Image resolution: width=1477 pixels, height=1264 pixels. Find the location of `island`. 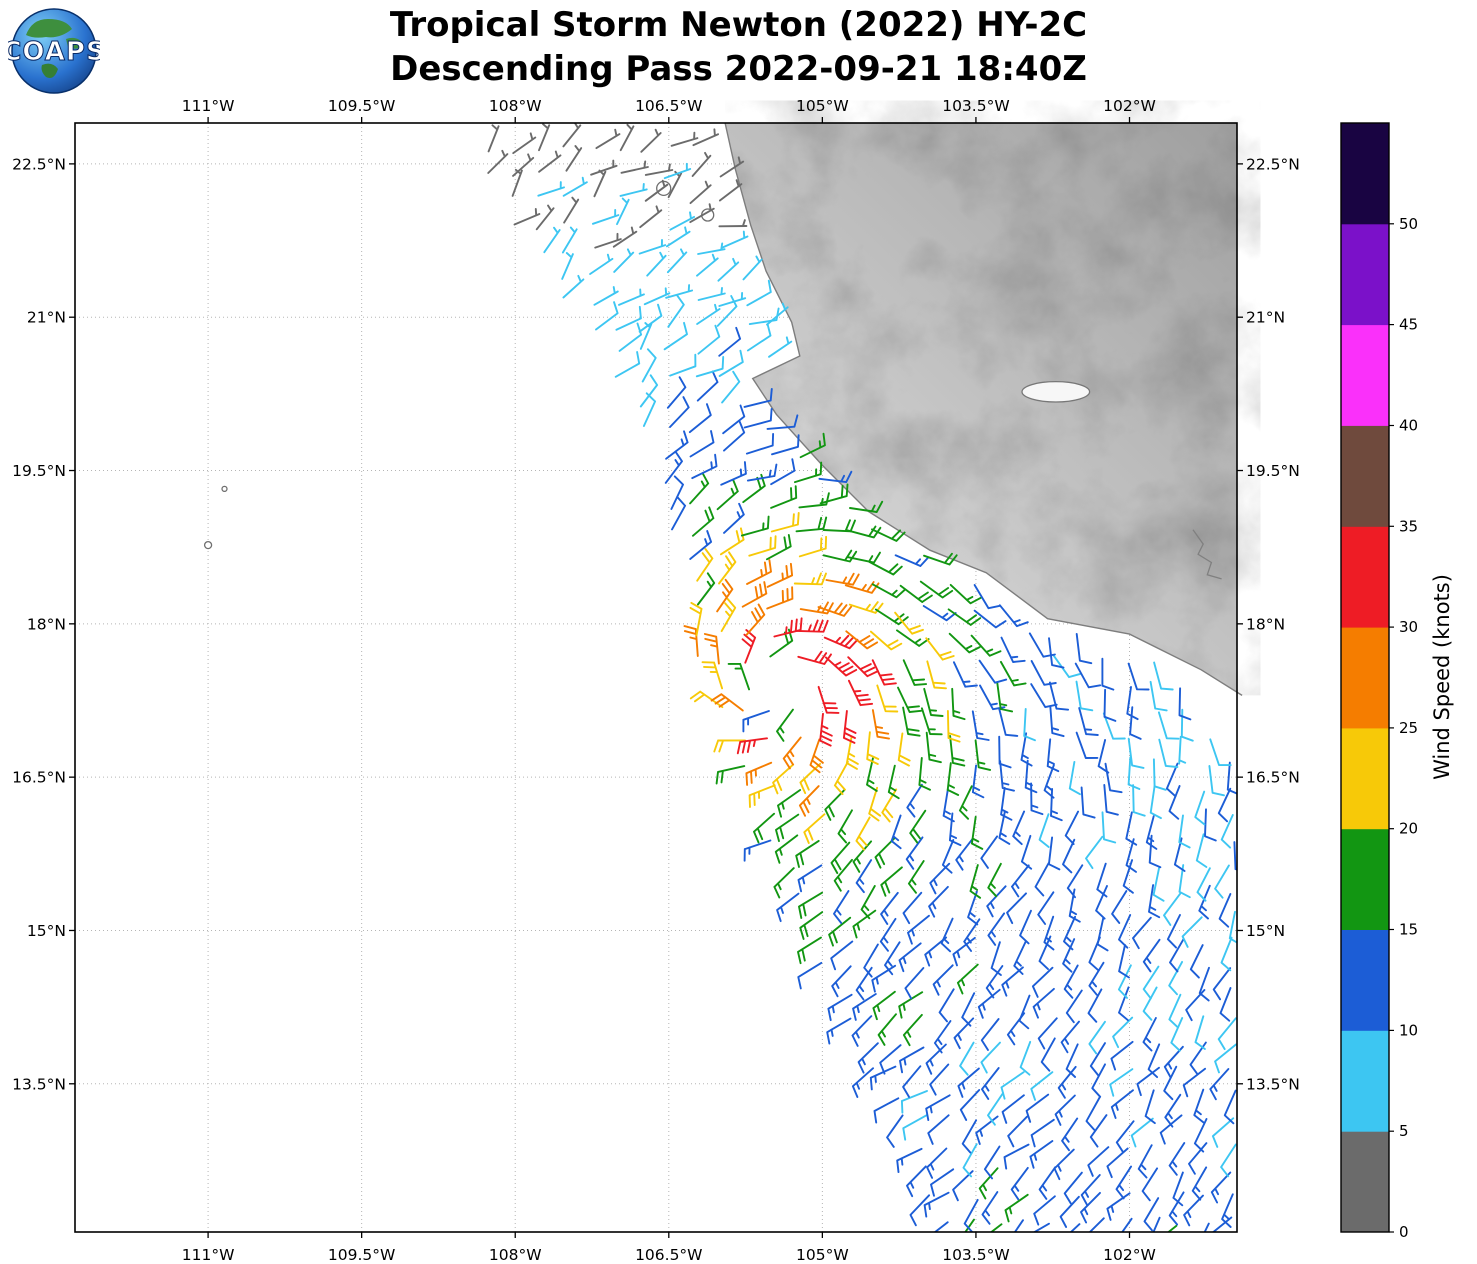

island is located at coordinates (224, 489).